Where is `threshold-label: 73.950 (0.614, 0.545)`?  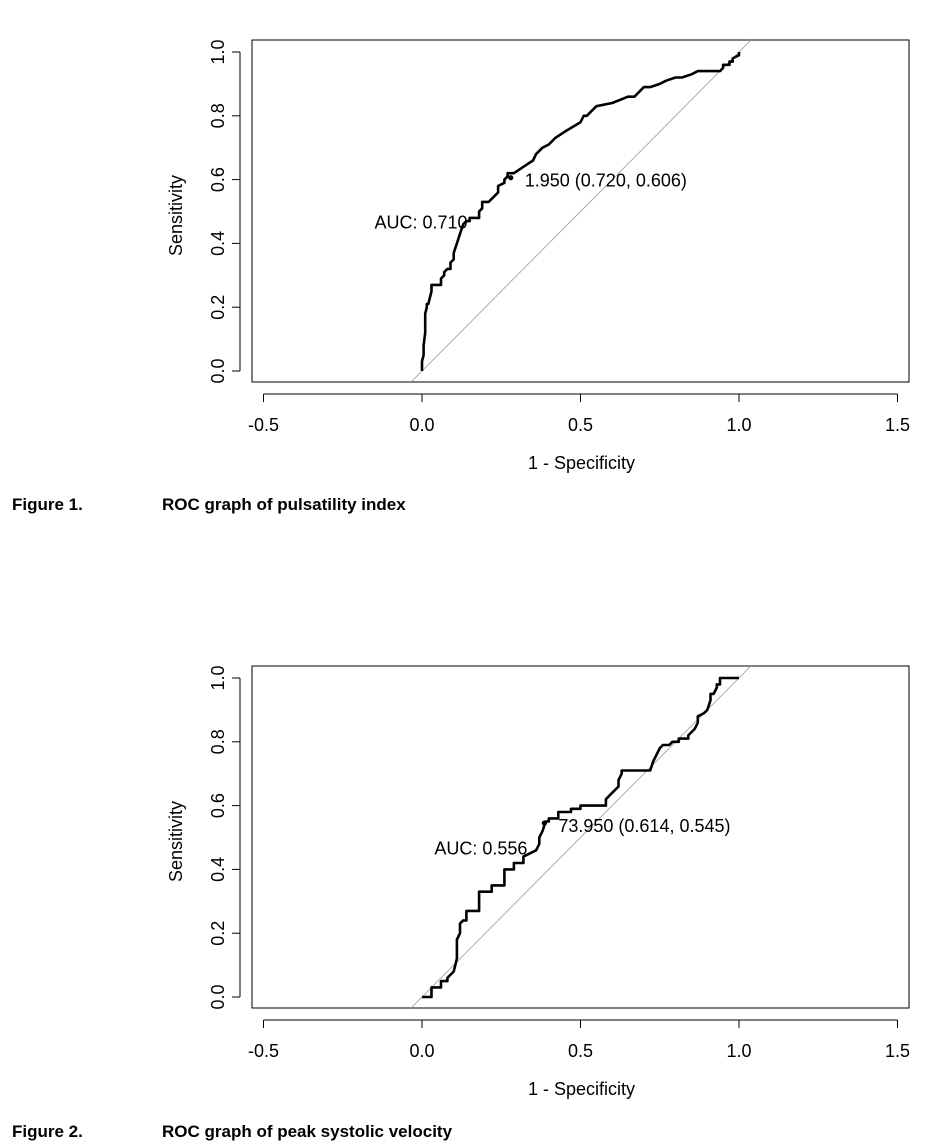
threshold-label: 73.950 (0.614, 0.545) is located at coordinates (644, 826).